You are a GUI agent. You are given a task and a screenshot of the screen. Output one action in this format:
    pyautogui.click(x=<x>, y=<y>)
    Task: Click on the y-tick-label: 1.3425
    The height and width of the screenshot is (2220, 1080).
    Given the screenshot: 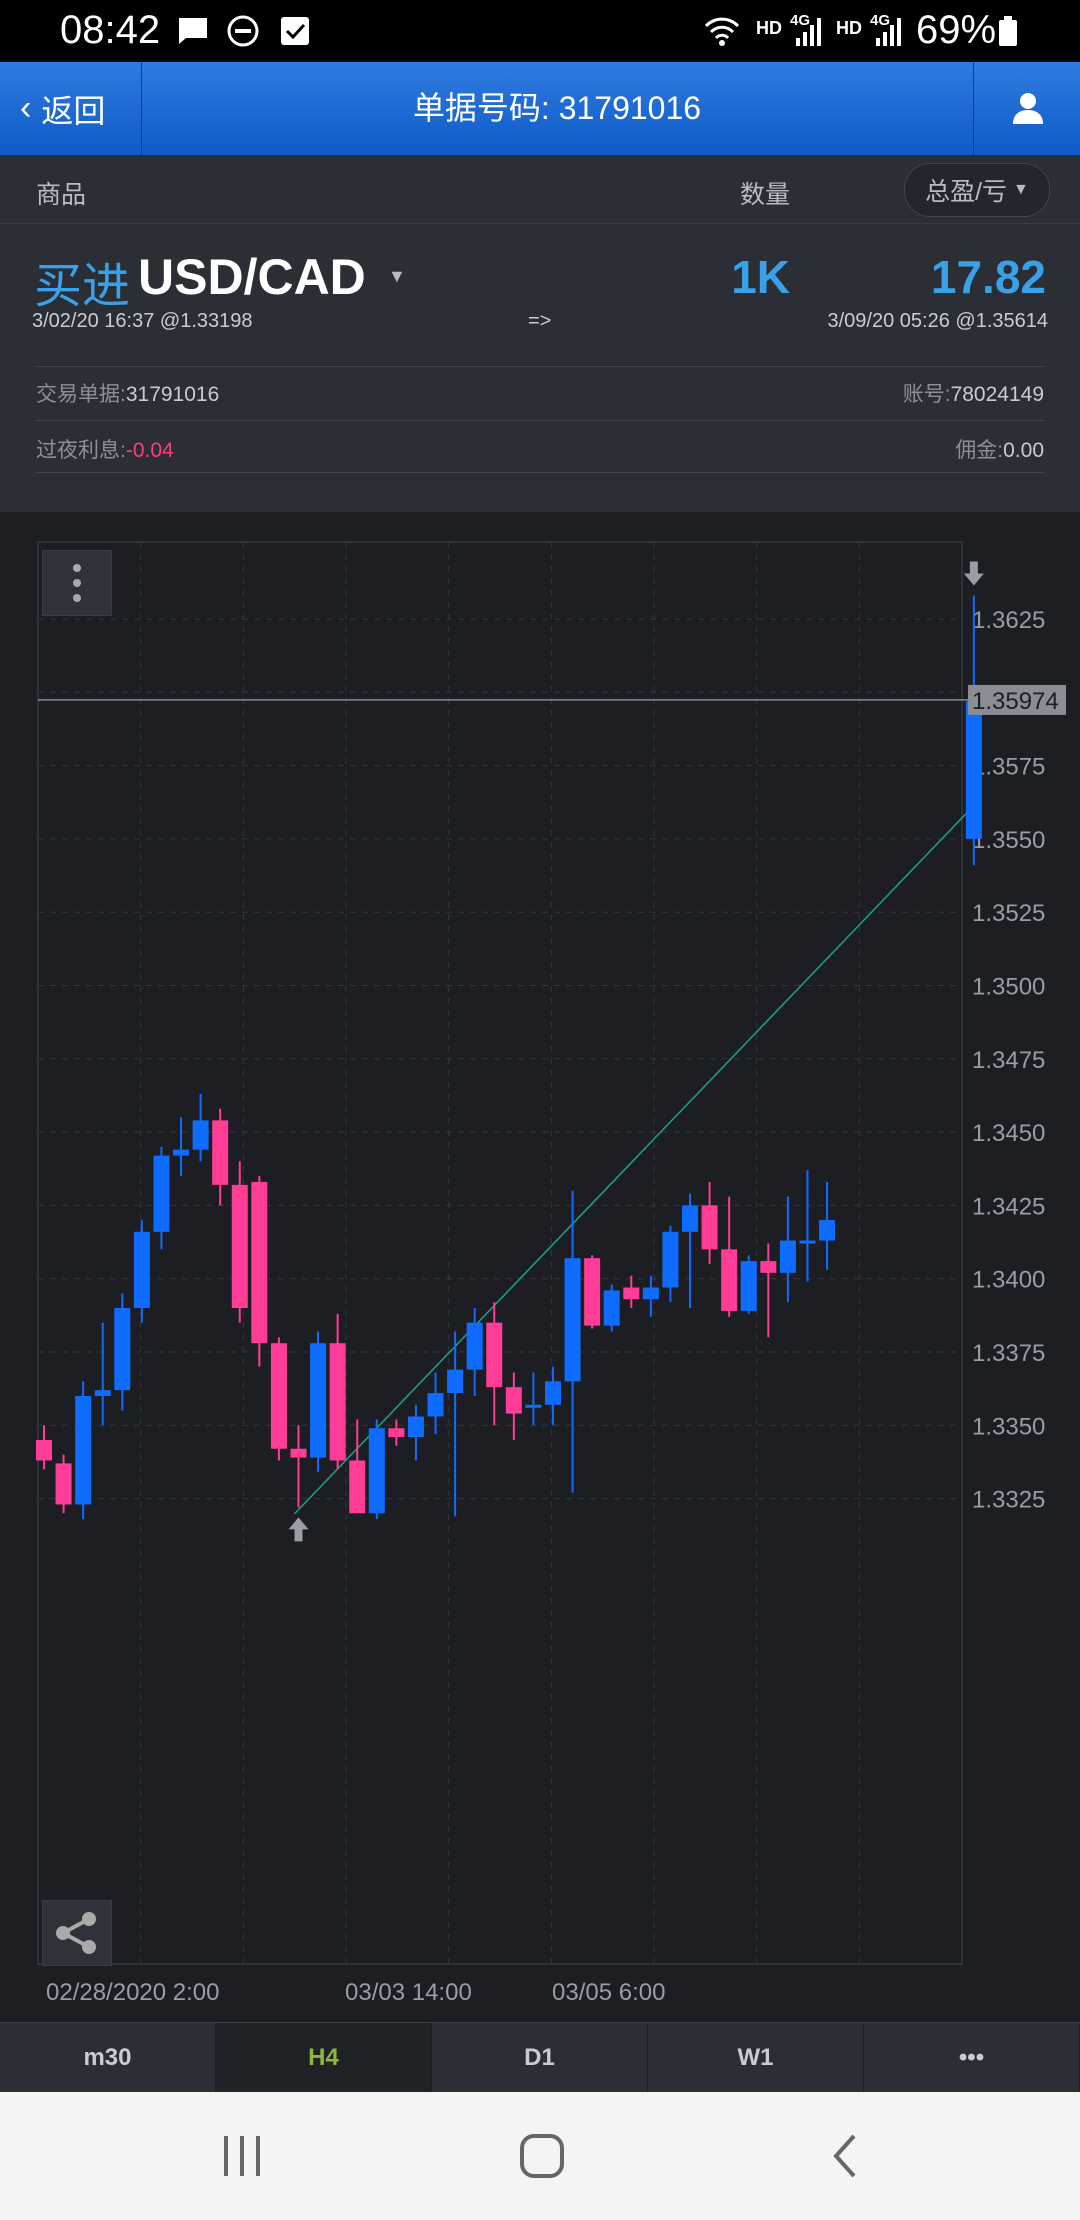 What is the action you would take?
    pyautogui.click(x=1008, y=1206)
    